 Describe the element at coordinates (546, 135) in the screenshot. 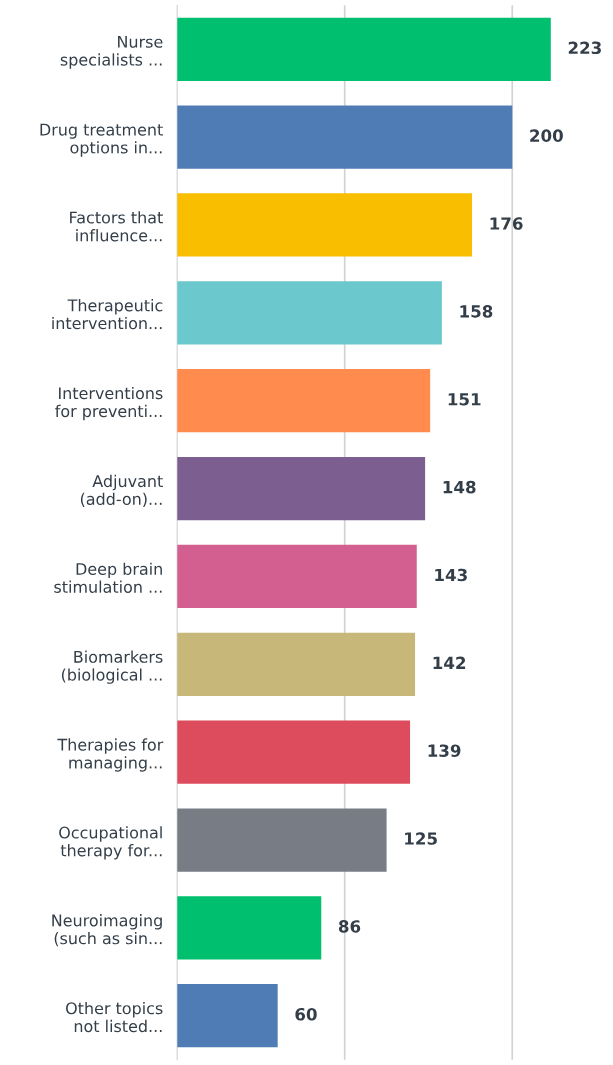

I see `data-label: 200` at that location.